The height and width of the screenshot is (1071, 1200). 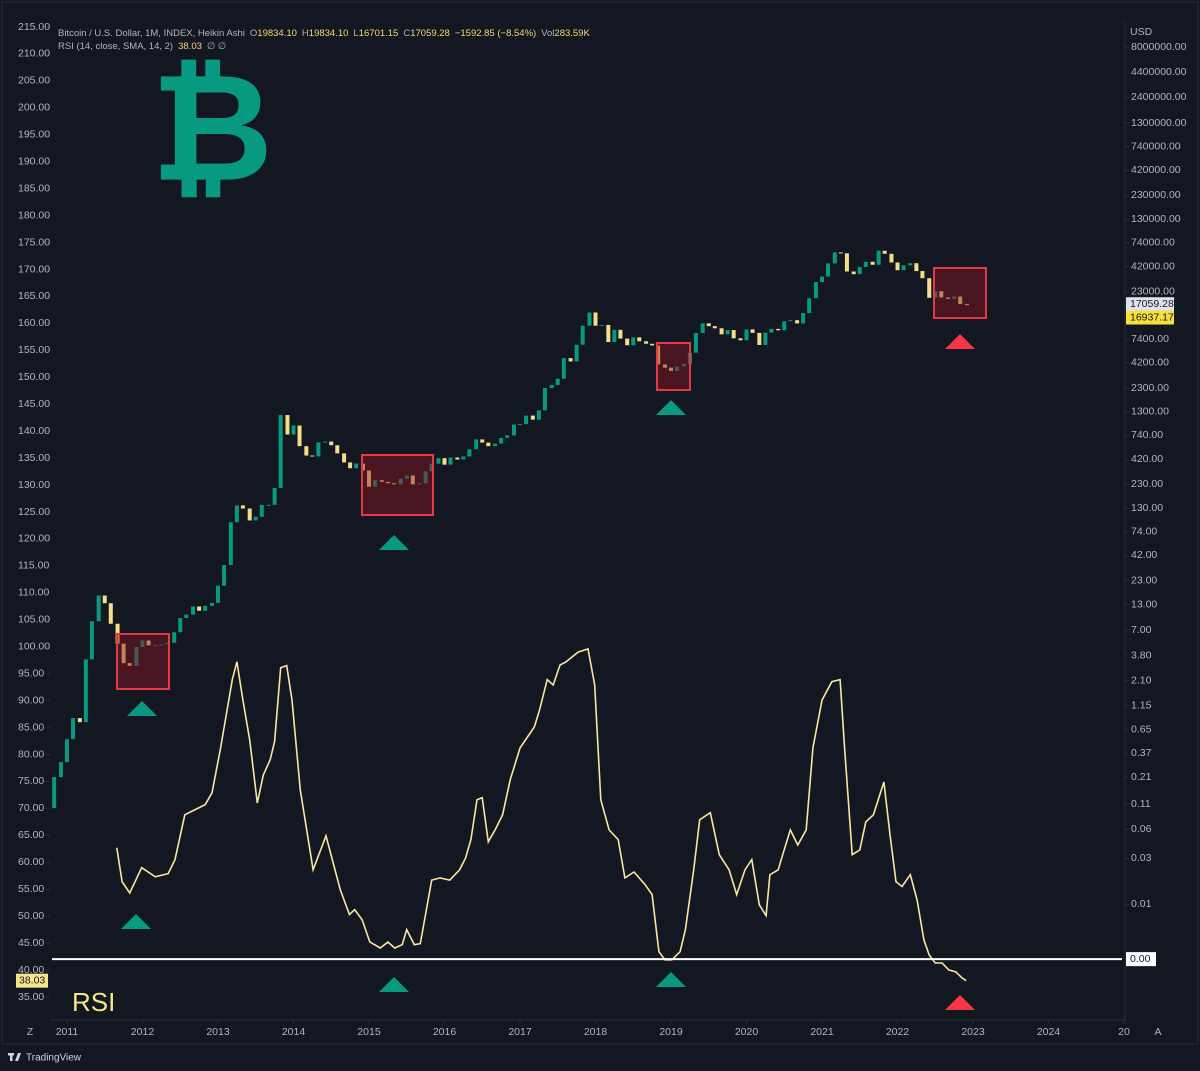 I want to click on y2-unit: USD, so click(x=1141, y=32).